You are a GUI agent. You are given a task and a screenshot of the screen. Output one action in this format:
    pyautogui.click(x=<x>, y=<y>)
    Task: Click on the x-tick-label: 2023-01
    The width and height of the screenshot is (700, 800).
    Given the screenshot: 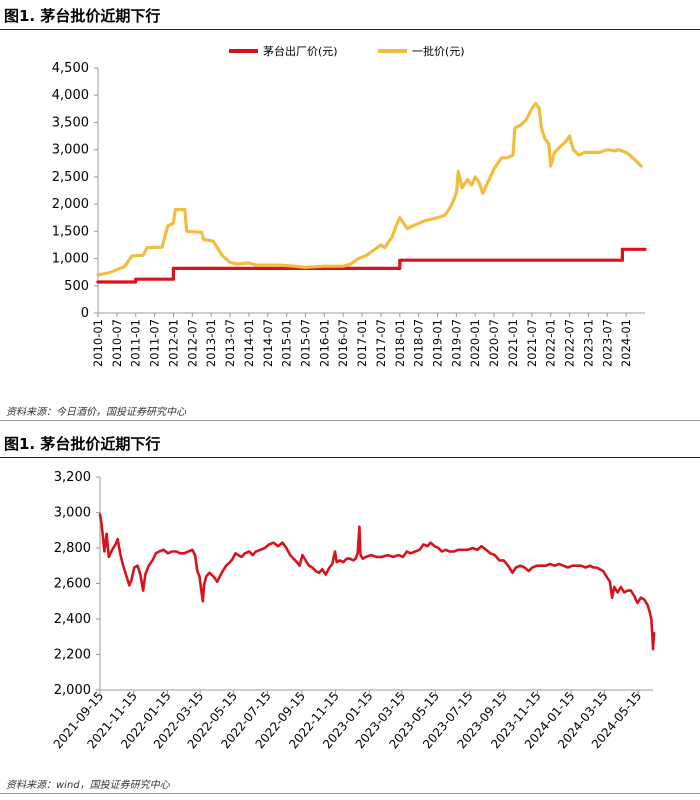 What is the action you would take?
    pyautogui.click(x=588, y=343)
    